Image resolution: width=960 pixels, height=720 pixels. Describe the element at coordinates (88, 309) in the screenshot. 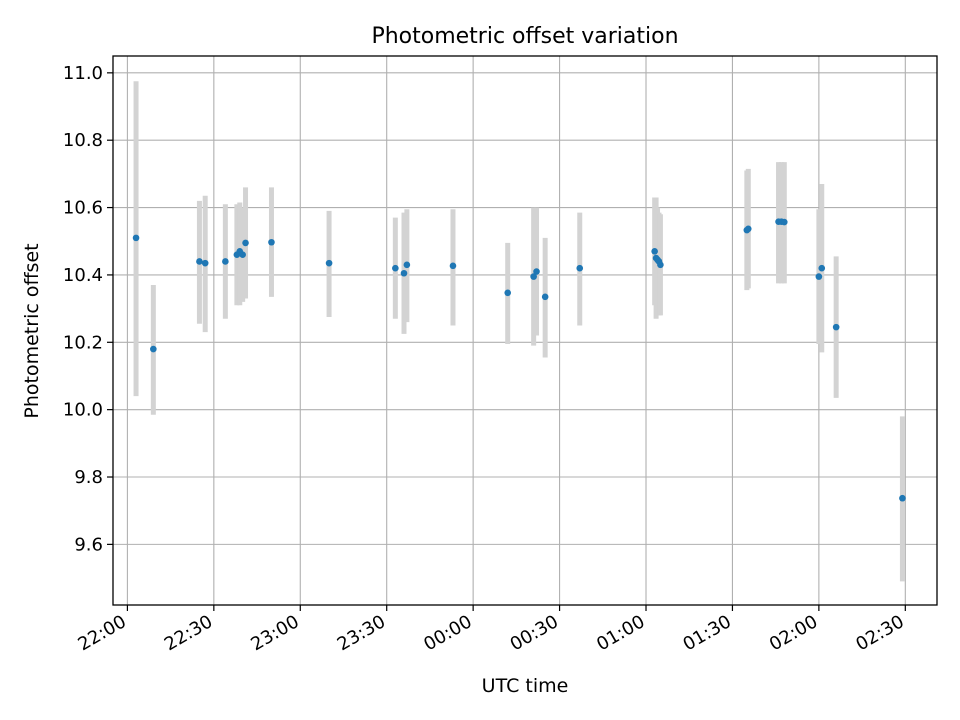

I see `y-axis-ticks: 9.6 9.8 10.0 10.2 10.4 10.6 10.8 11.0` at that location.